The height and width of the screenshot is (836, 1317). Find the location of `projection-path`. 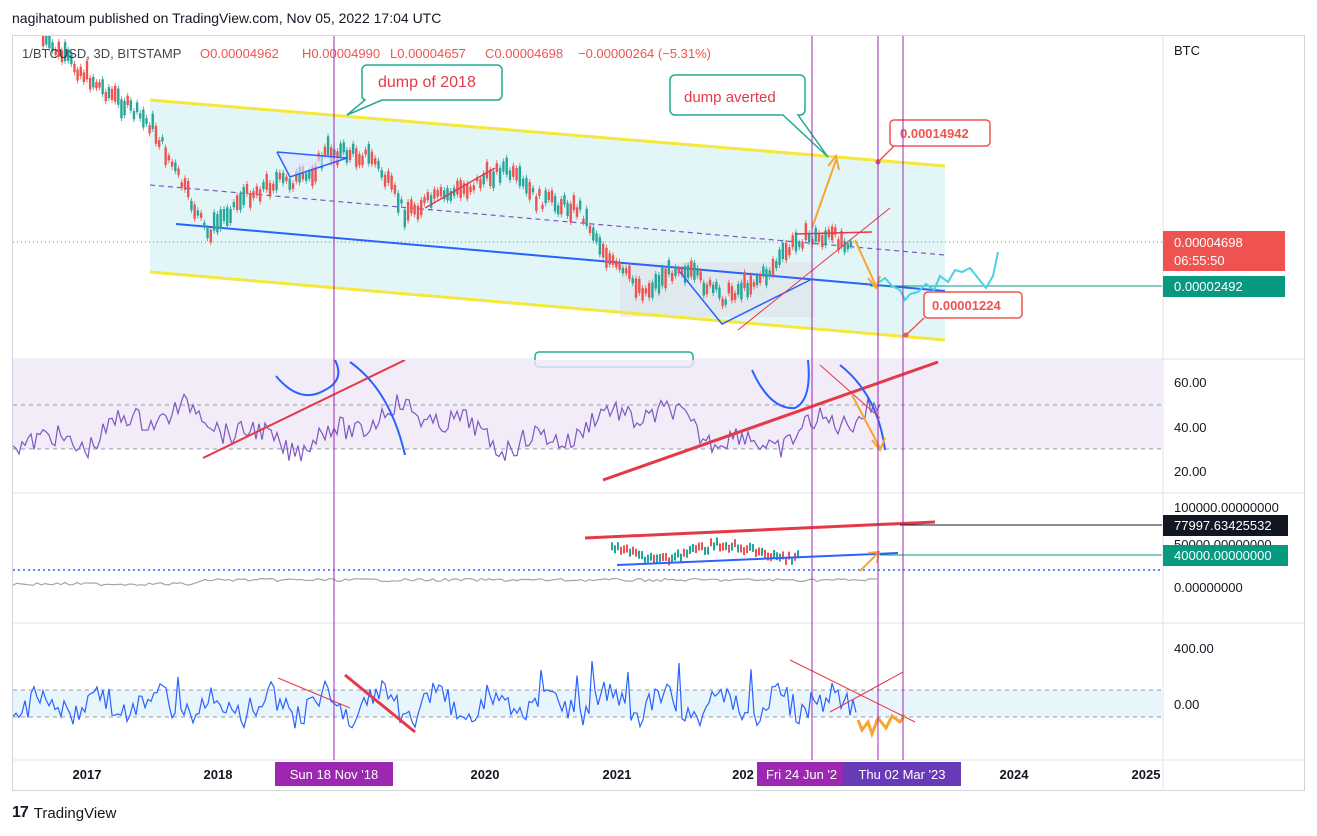

projection-path is located at coordinates (938, 276).